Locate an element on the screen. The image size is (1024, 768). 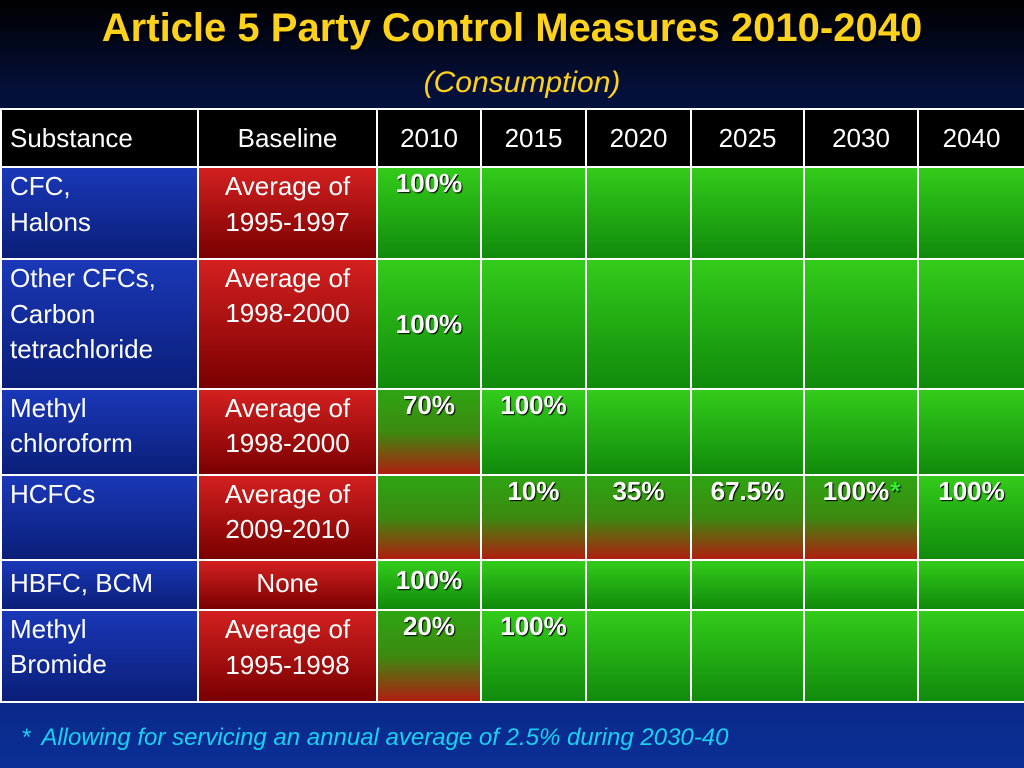
header-baseline: Baseline is located at coordinates (287, 138).